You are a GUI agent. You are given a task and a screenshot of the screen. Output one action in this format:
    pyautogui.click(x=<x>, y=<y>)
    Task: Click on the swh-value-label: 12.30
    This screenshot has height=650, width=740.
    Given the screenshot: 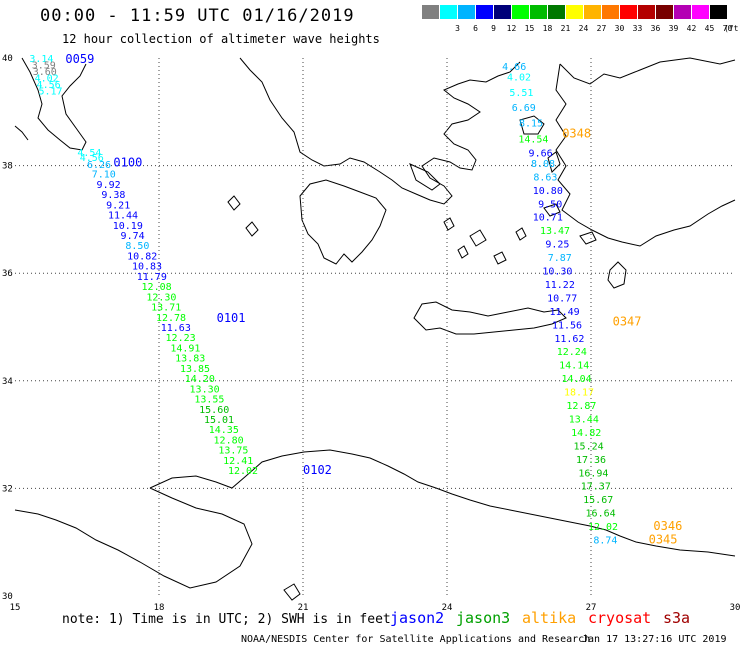 What is the action you would take?
    pyautogui.click(x=161, y=297)
    